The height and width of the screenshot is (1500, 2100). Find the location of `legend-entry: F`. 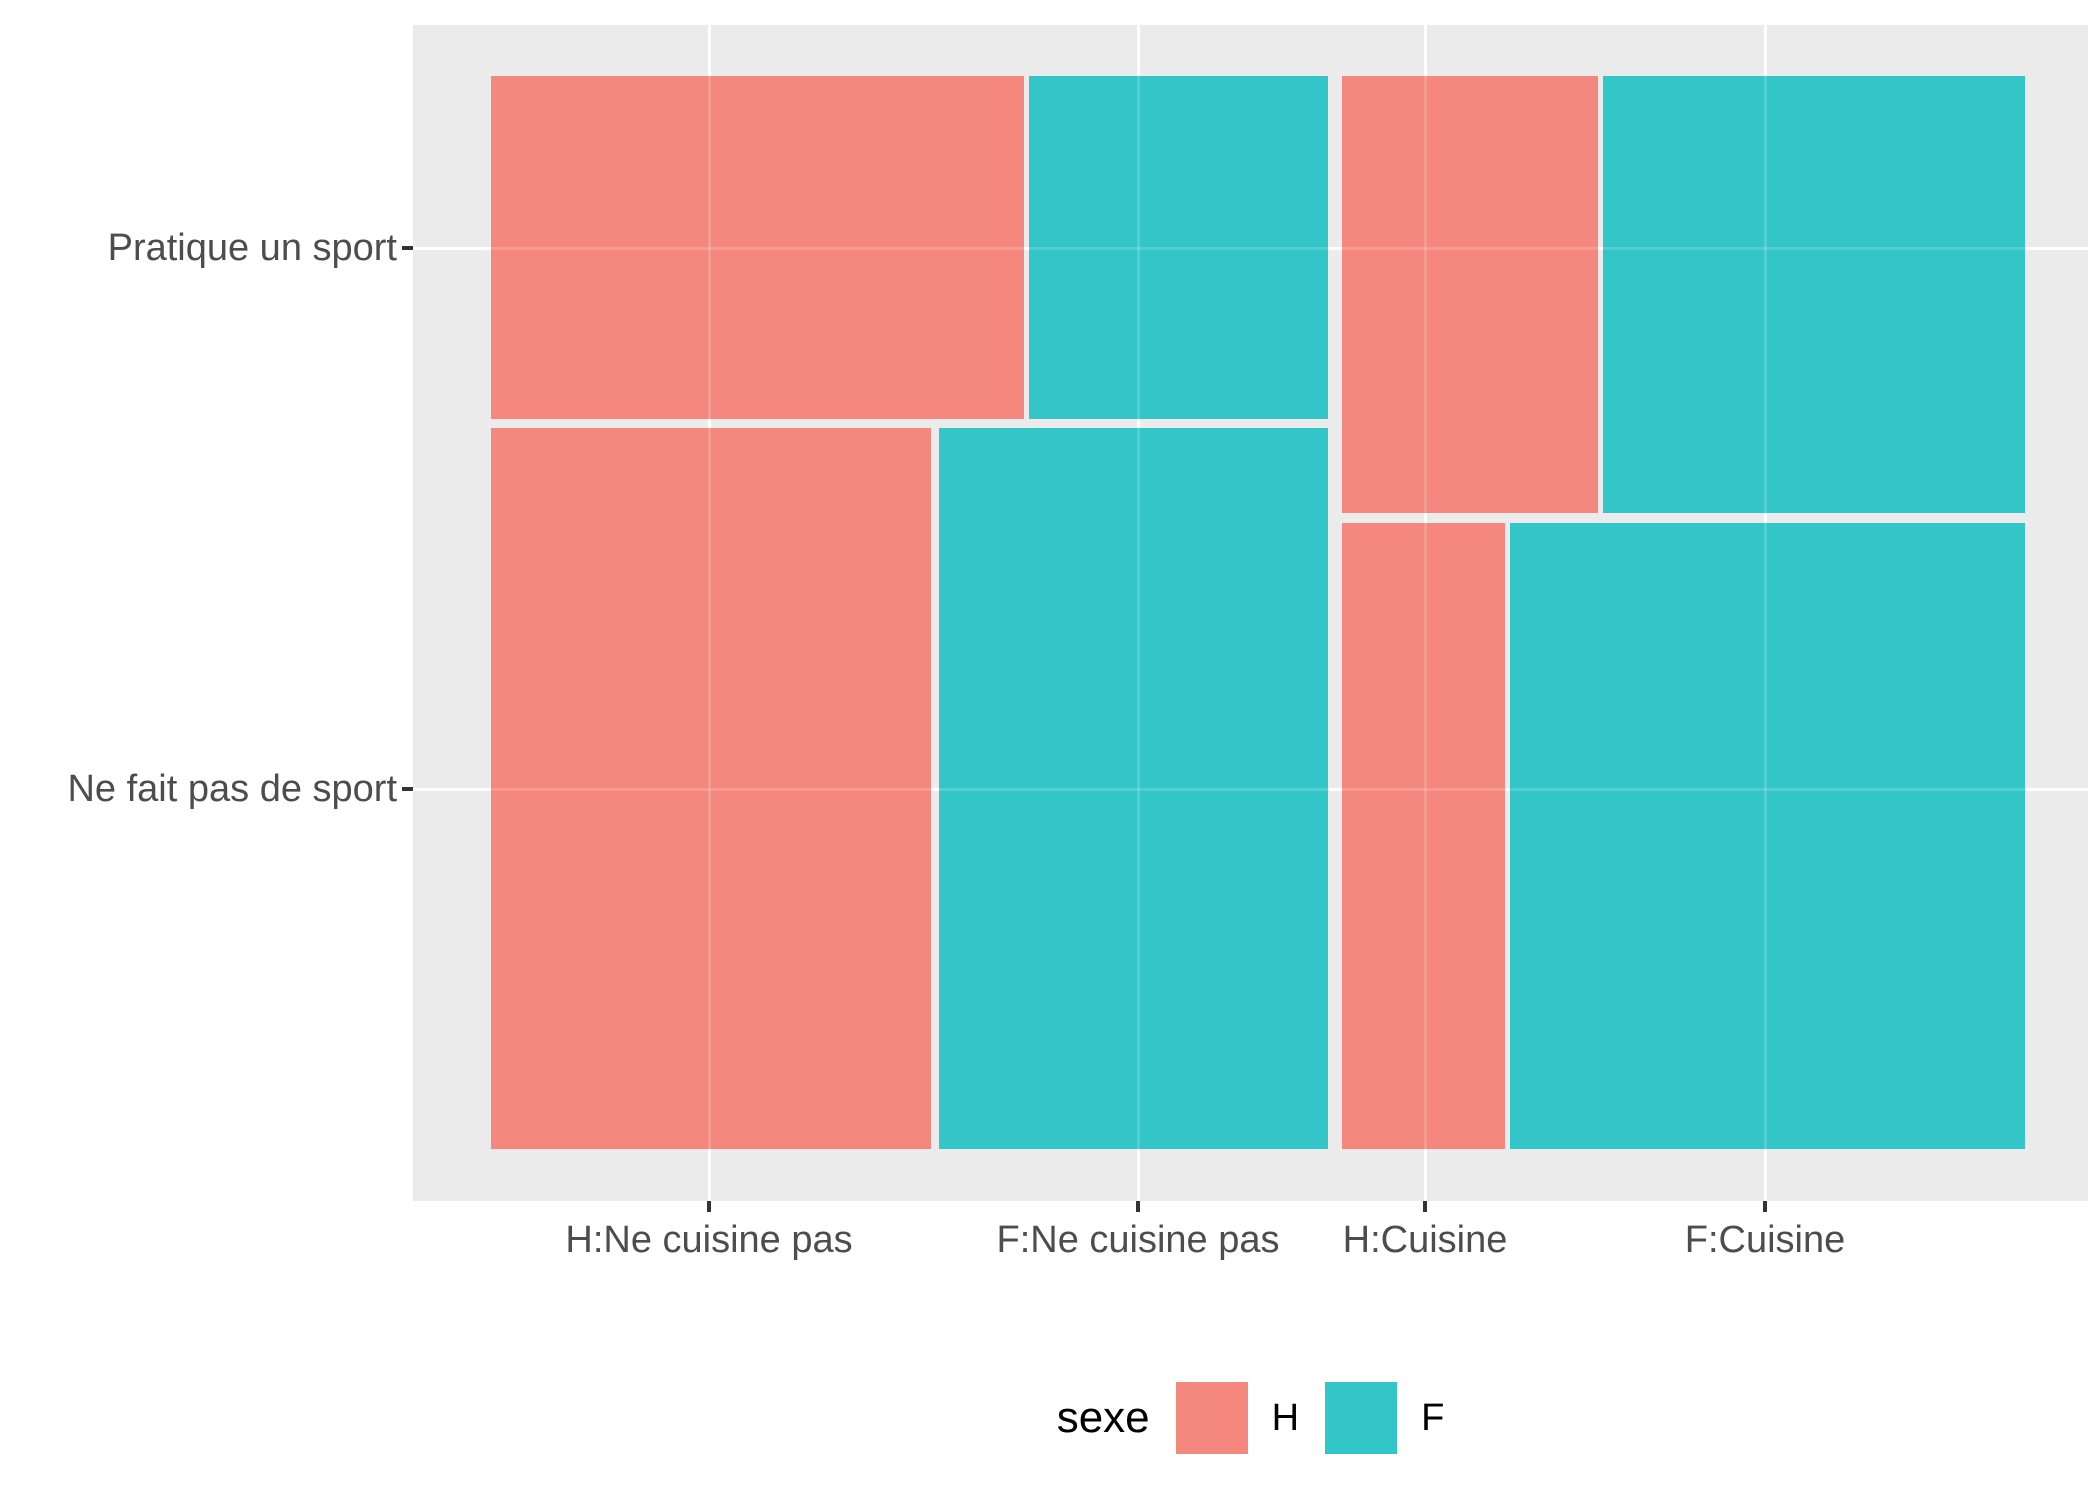

legend-entry: F is located at coordinates (1384, 1418).